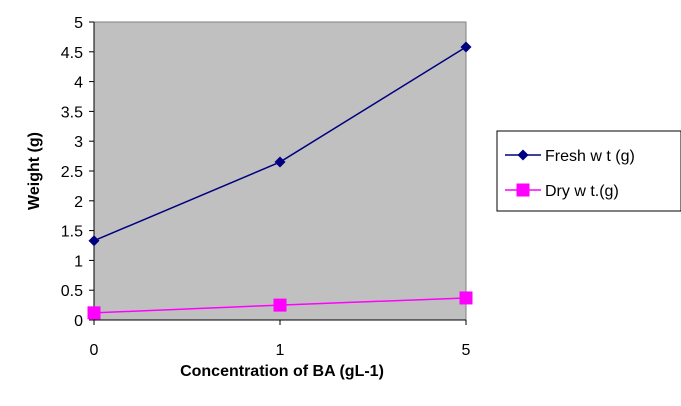 The image size is (681, 406). Describe the element at coordinates (78, 321) in the screenshot. I see `y-tick-label: 0` at that location.